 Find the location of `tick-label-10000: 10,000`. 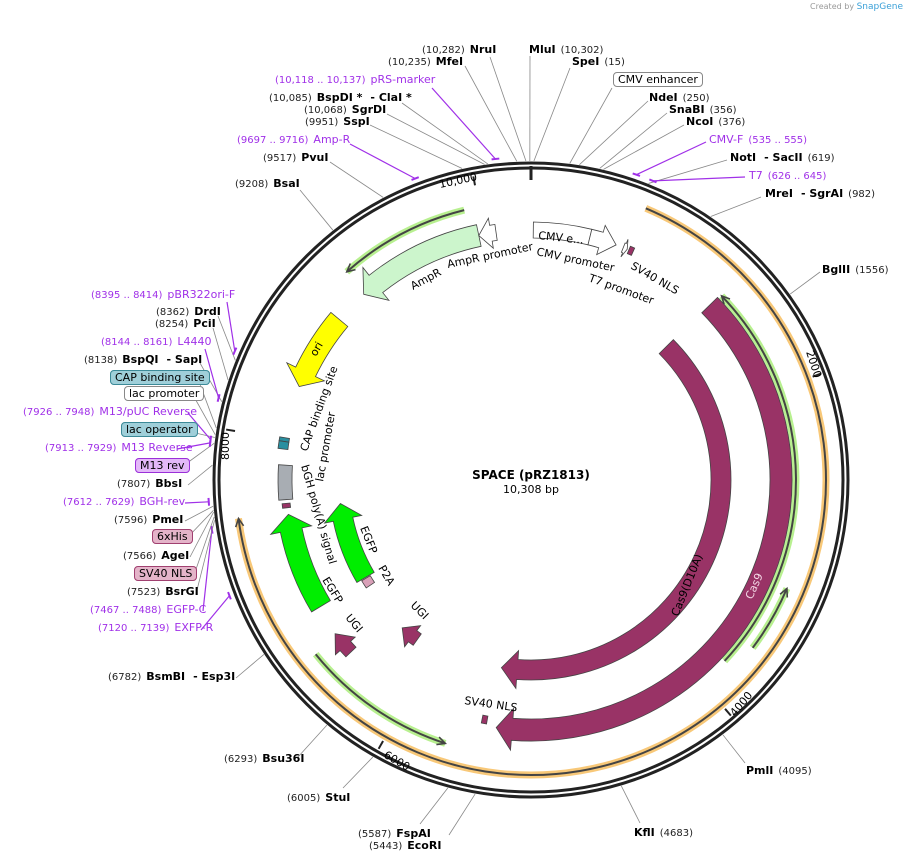

tick-label-10000: 10,000 is located at coordinates (458, 180).